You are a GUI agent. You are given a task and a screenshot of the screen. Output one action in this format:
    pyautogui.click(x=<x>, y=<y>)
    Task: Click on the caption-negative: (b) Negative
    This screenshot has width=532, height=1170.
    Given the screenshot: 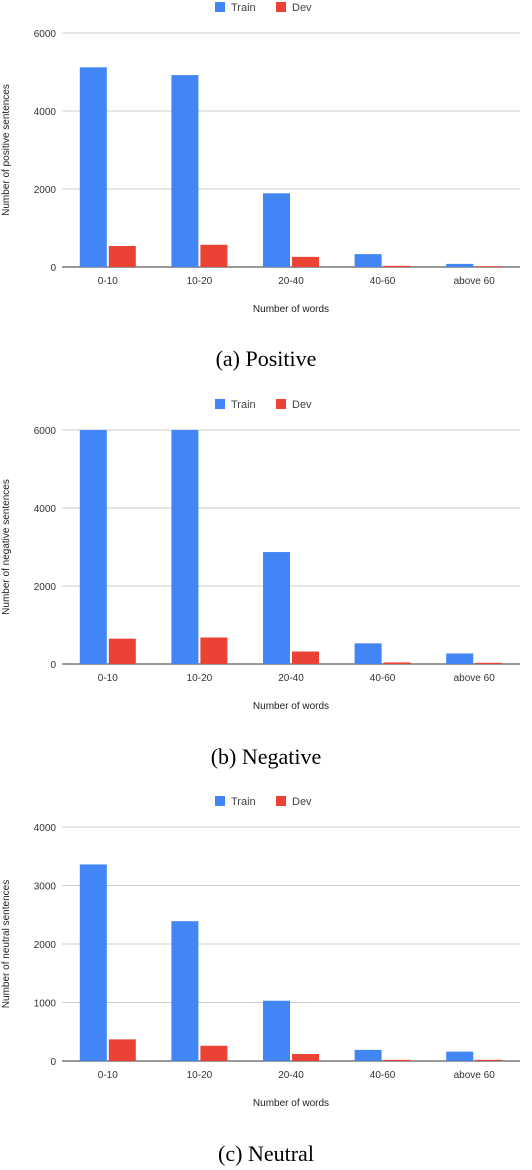 What is the action you would take?
    pyautogui.click(x=266, y=756)
    